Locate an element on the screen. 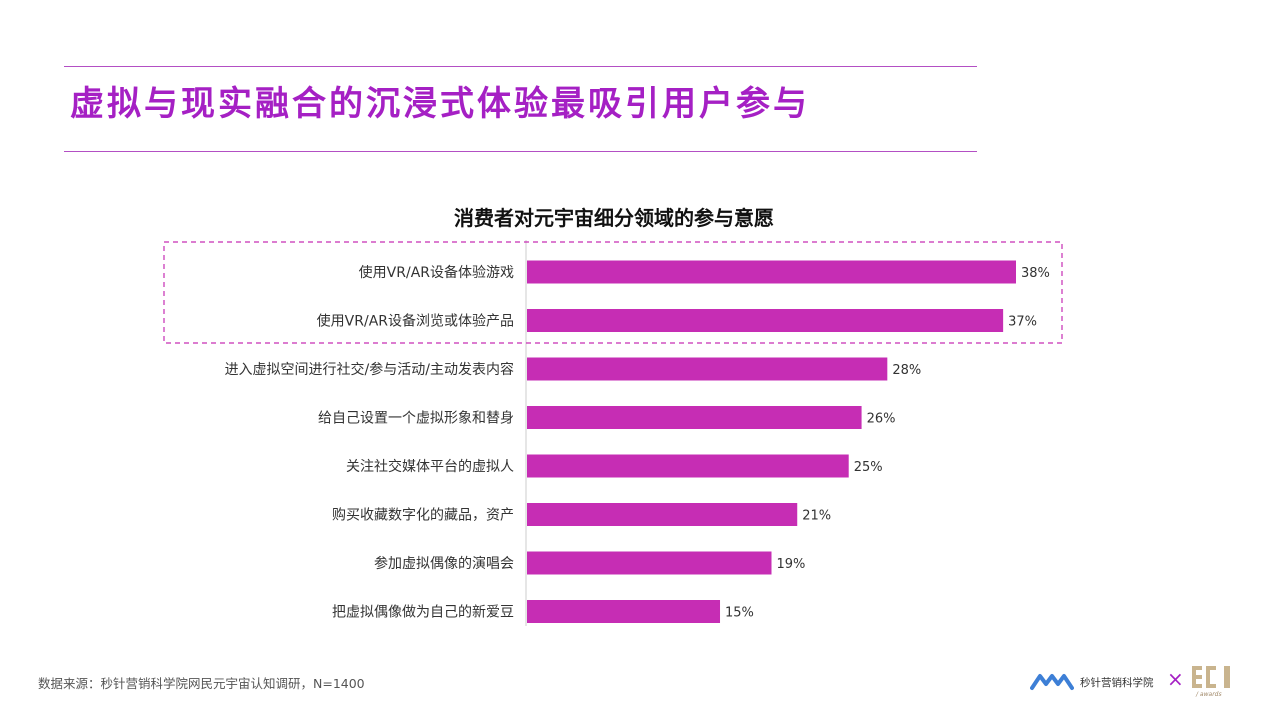  category-label: 给自己设置一个虚拟形象和替身 is located at coordinates (416, 419).